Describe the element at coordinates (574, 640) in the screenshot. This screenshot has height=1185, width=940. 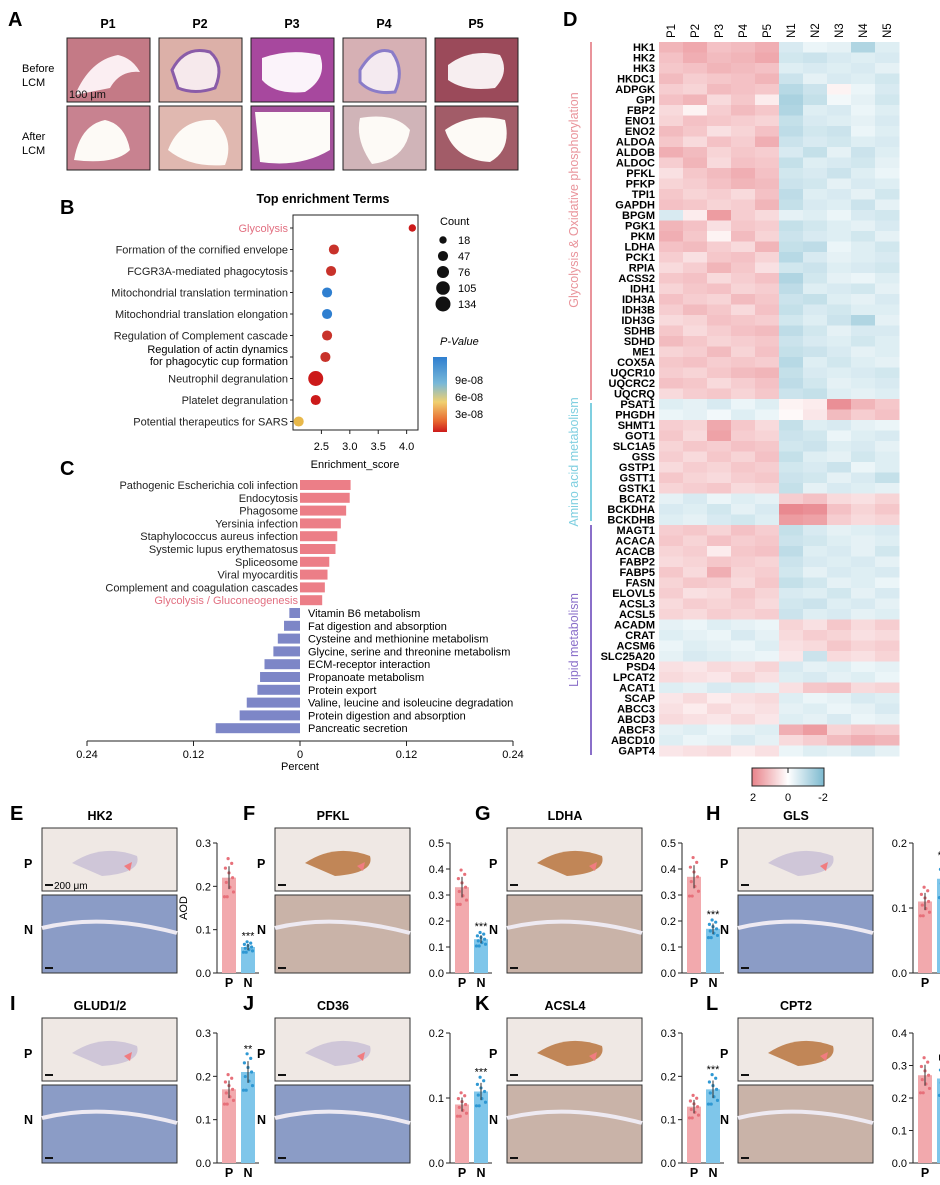
I see `lipid-group-label: Lipid metabolism` at that location.